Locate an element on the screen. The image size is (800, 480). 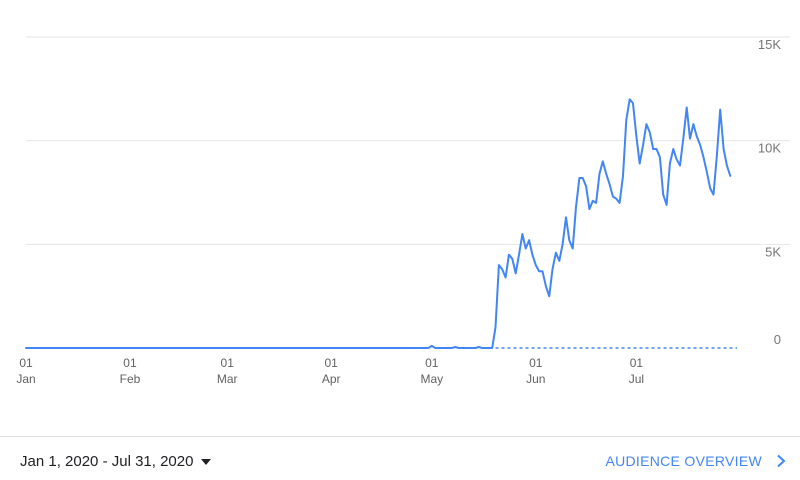
audience-overview-link: AUDIENCE OVERVIEW is located at coordinates (695, 461).